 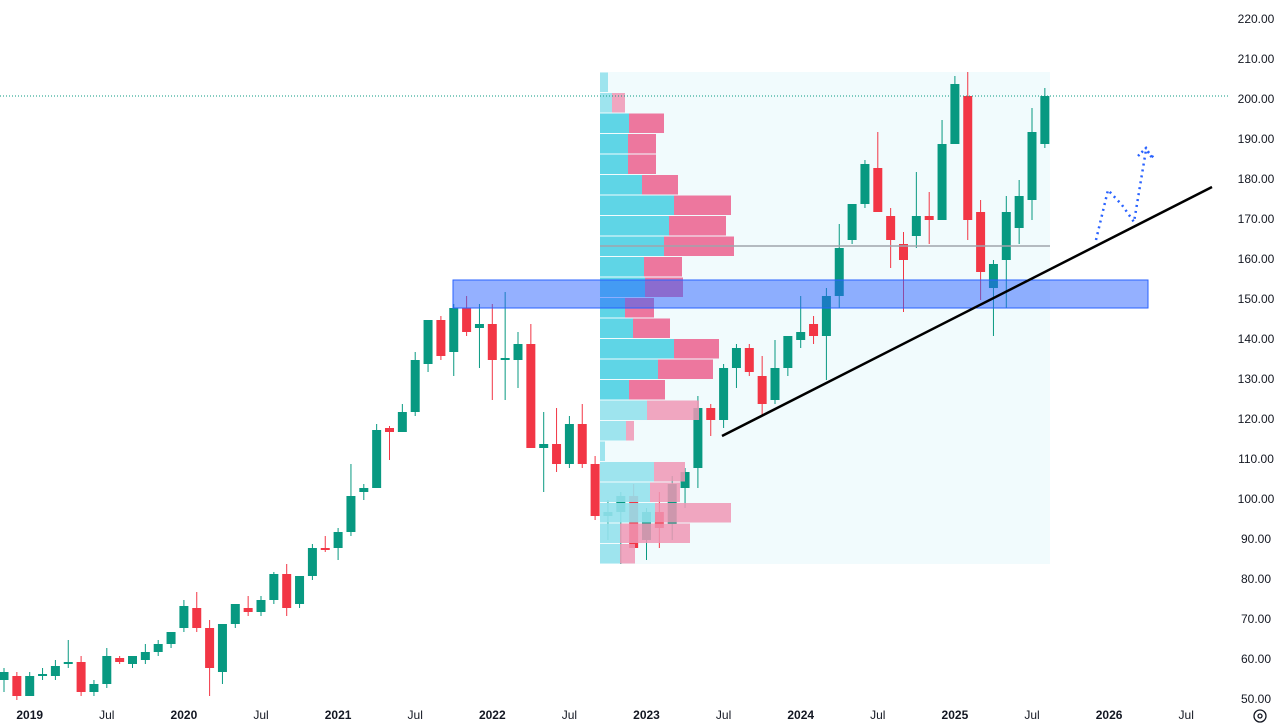 What do you see at coordinates (1256, 59) in the screenshot?
I see `y-tick-label: 210.00` at bounding box center [1256, 59].